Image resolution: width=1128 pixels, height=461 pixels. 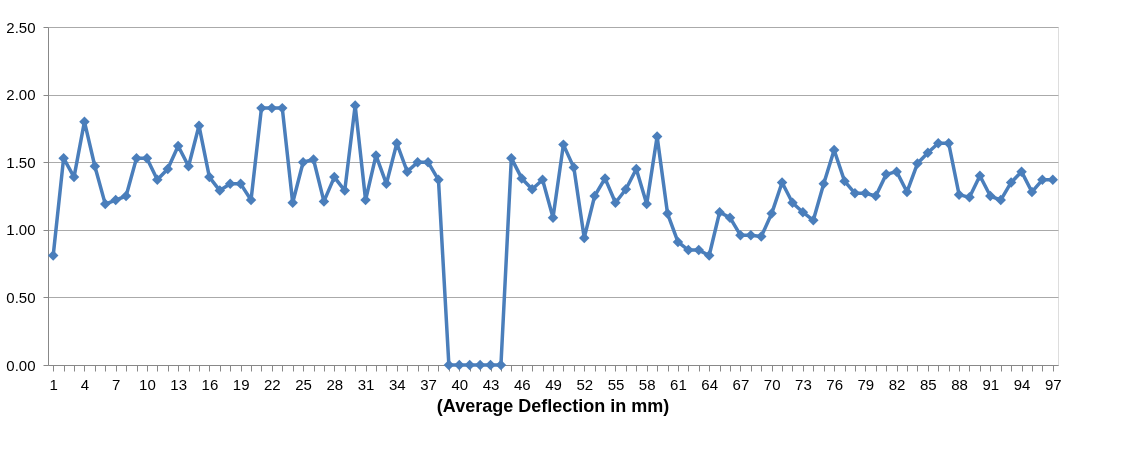 What do you see at coordinates (272, 384) in the screenshot?
I see `x-tick-label: 22` at bounding box center [272, 384].